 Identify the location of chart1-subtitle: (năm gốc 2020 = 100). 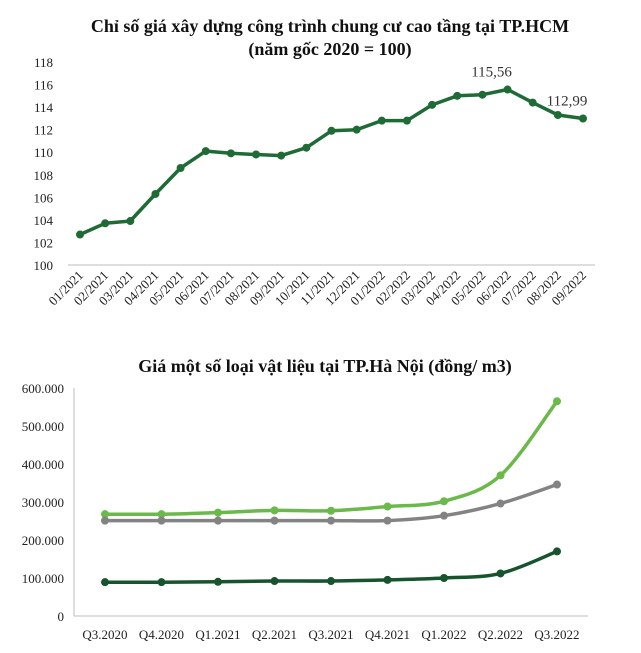
(329, 49).